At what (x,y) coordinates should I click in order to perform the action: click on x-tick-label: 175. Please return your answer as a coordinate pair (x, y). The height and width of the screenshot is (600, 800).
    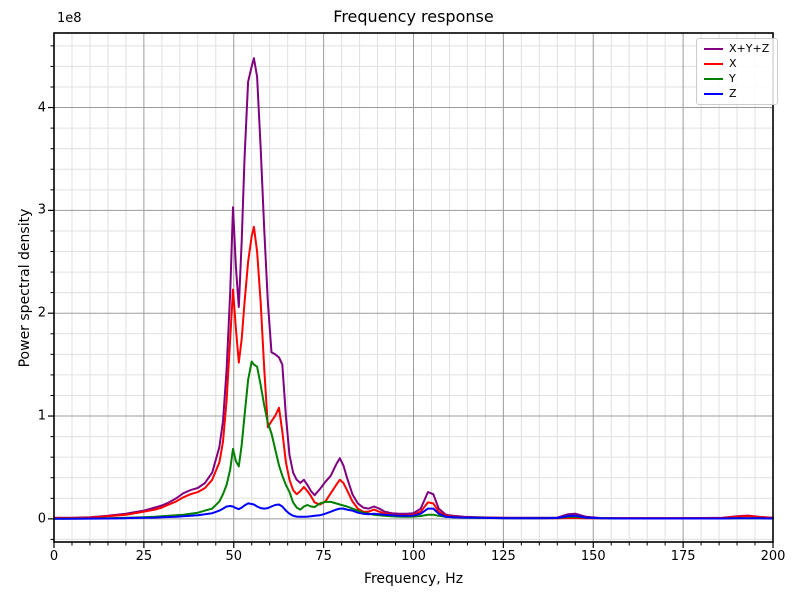
    Looking at the image, I should click on (683, 556).